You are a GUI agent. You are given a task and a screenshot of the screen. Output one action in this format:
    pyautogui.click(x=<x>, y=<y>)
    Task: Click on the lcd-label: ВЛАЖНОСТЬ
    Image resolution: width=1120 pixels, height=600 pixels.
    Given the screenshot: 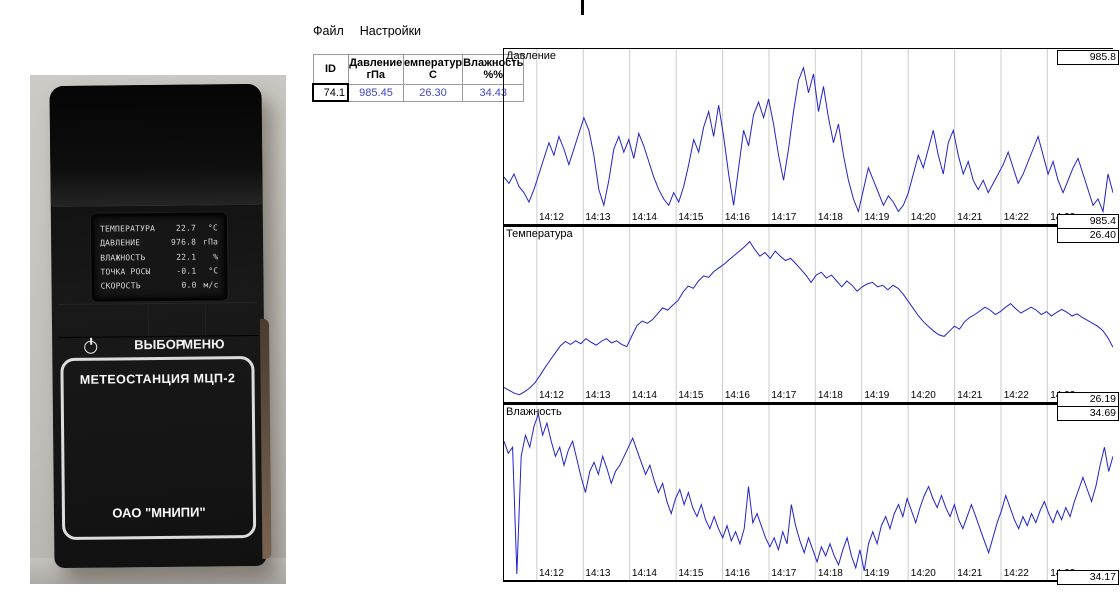 What is the action you would take?
    pyautogui.click(x=123, y=257)
    